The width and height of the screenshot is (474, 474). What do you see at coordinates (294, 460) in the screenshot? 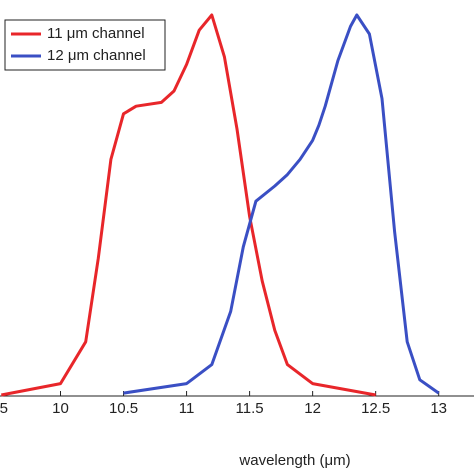
I see `x-axis-label: wavelength (μm)` at bounding box center [294, 460].